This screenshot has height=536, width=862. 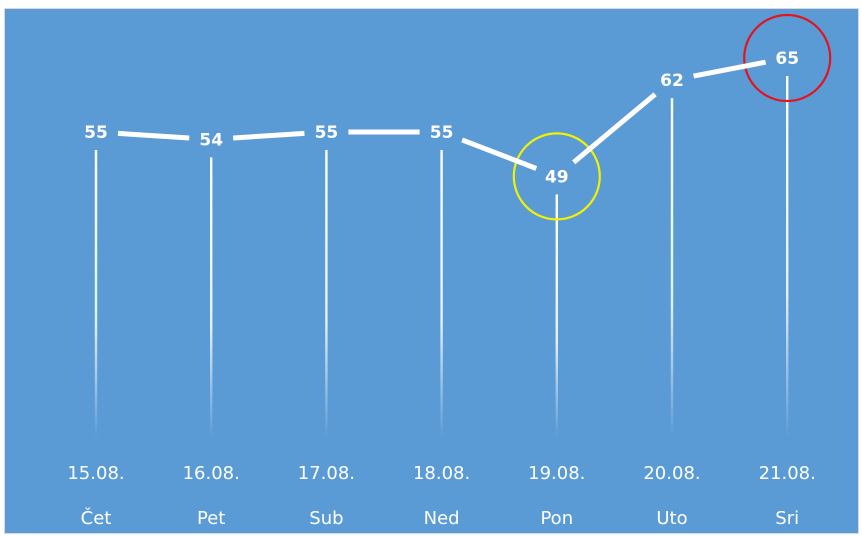 I want to click on x-tick-label: 20.08., so click(x=671, y=473).